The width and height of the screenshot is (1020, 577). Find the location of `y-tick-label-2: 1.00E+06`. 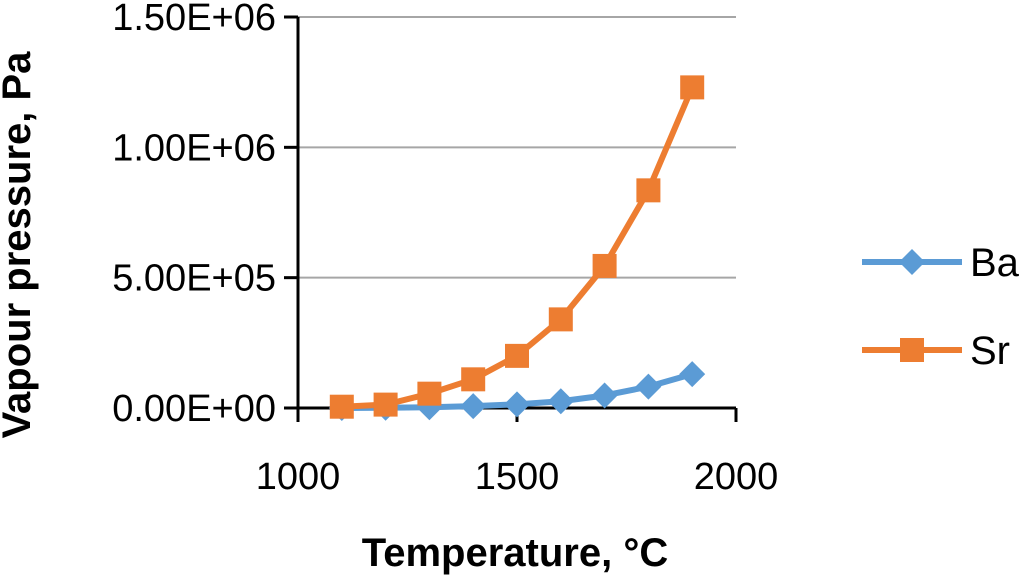

y-tick-label-2: 1.00E+06 is located at coordinates (194, 148).